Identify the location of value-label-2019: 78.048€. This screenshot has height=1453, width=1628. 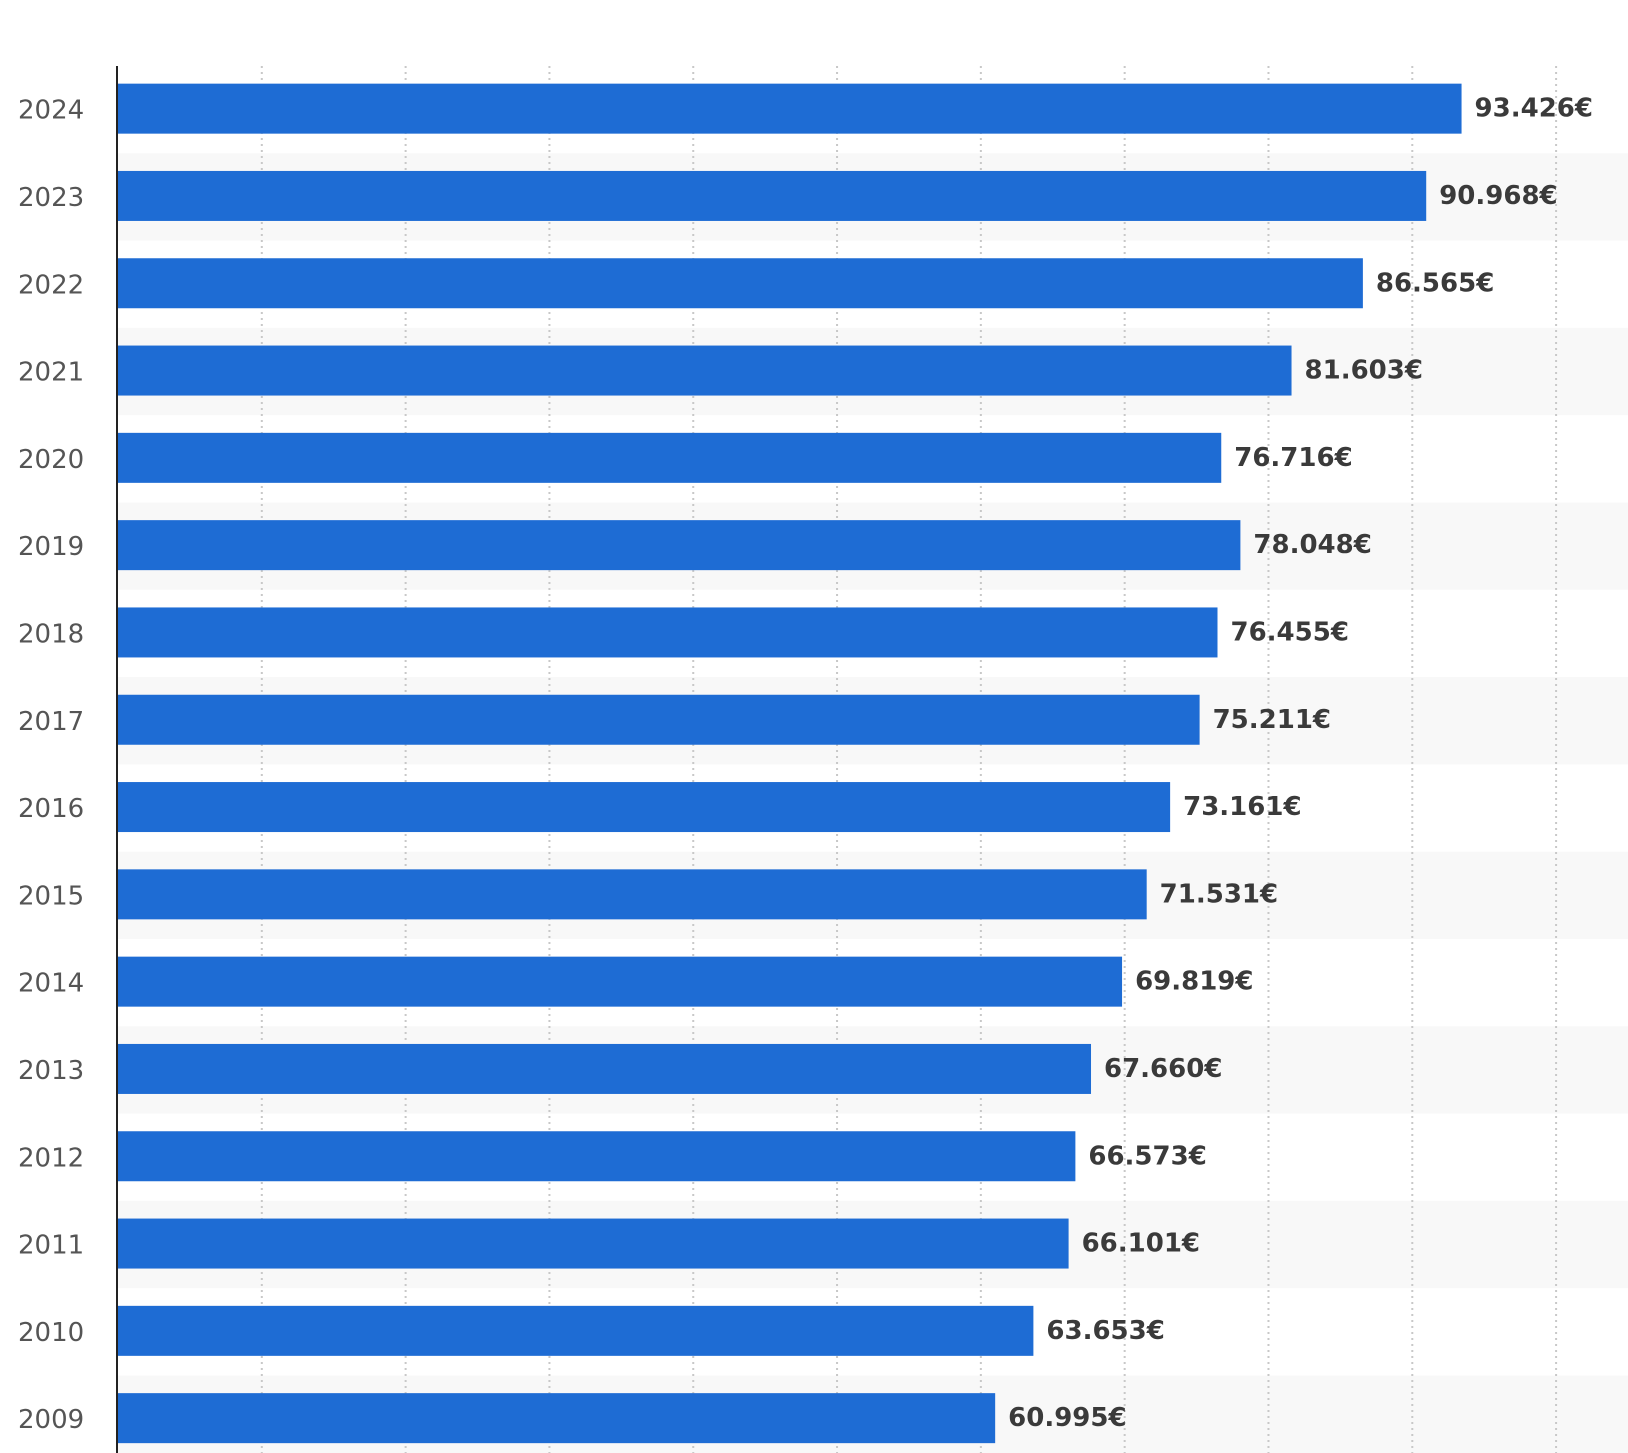
(1312, 545).